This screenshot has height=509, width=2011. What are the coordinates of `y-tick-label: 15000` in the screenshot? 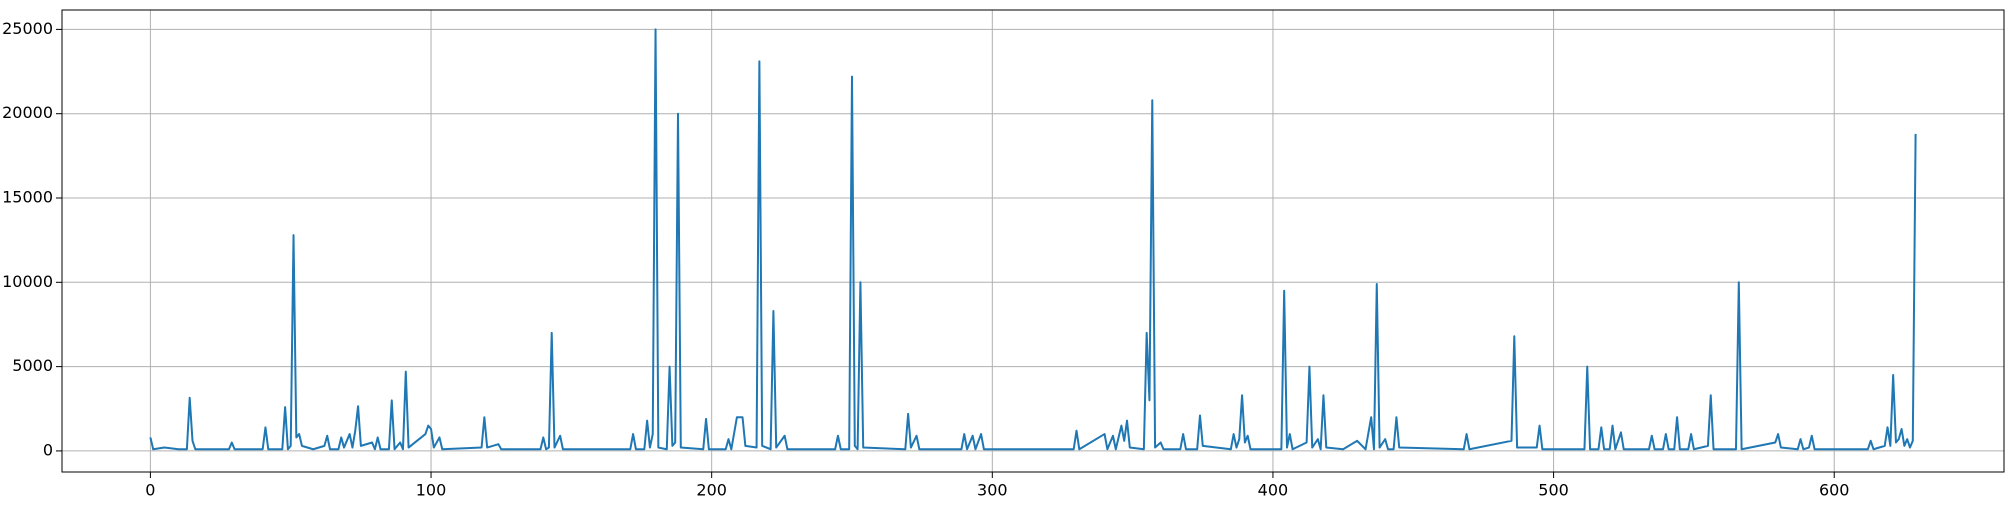 It's located at (27, 197).